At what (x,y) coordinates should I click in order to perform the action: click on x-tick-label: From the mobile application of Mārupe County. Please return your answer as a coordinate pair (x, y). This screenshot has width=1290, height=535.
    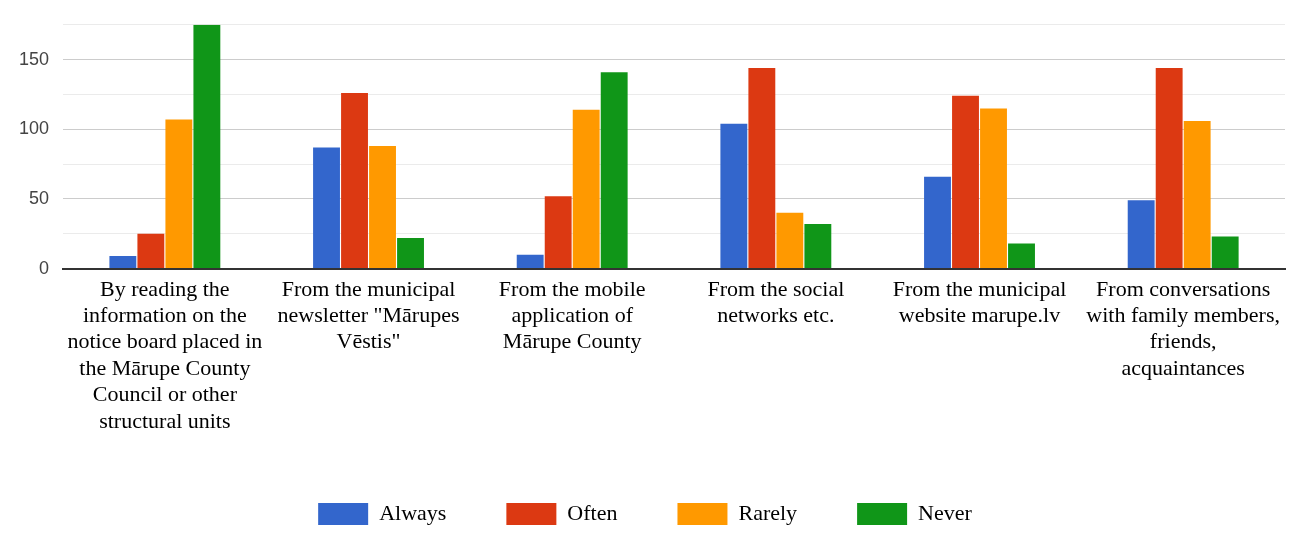
    Looking at the image, I should click on (572, 314).